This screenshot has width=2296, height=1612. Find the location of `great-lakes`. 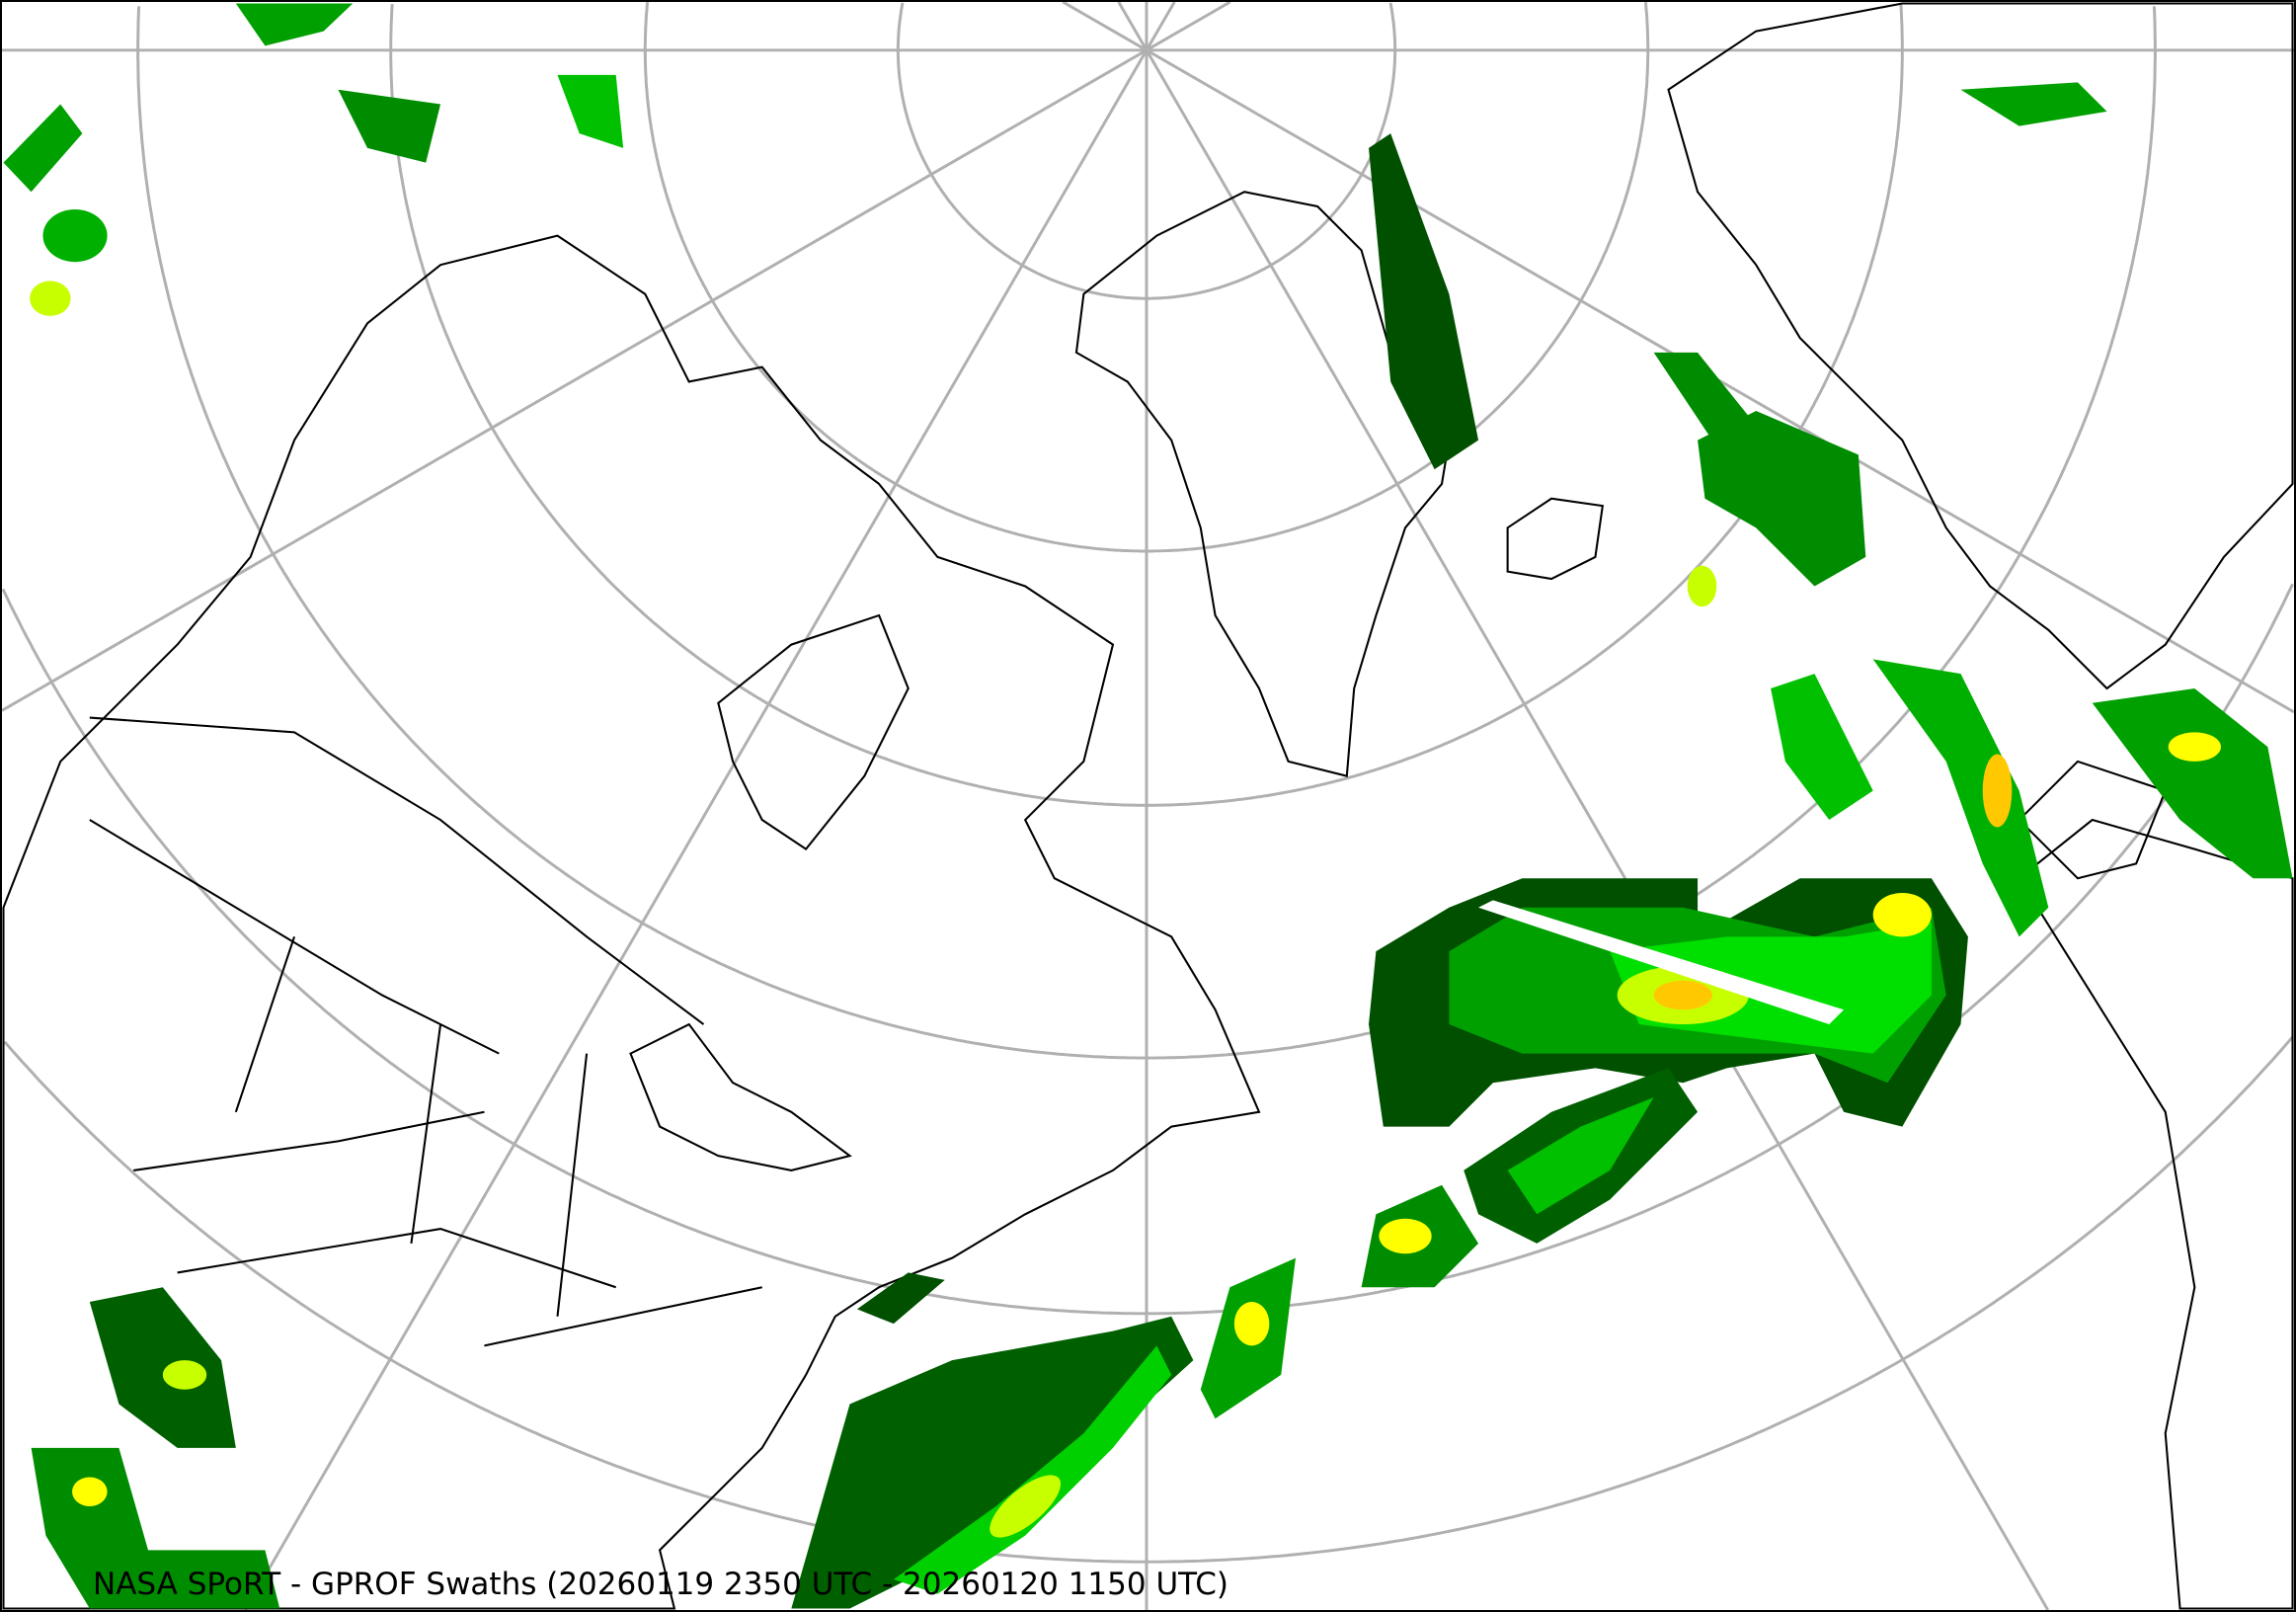

great-lakes is located at coordinates (741, 1096).